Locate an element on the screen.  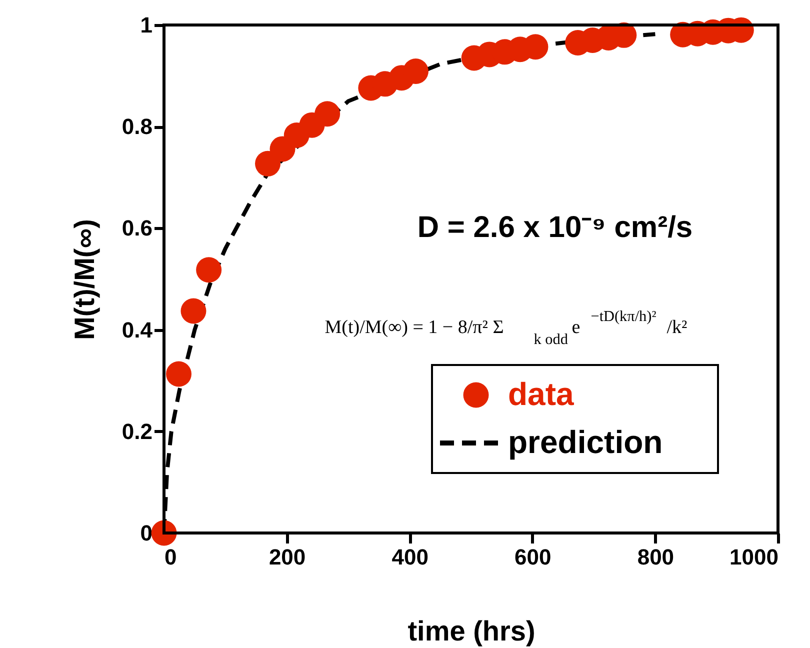
x-tick-label: 400 is located at coordinates (410, 557).